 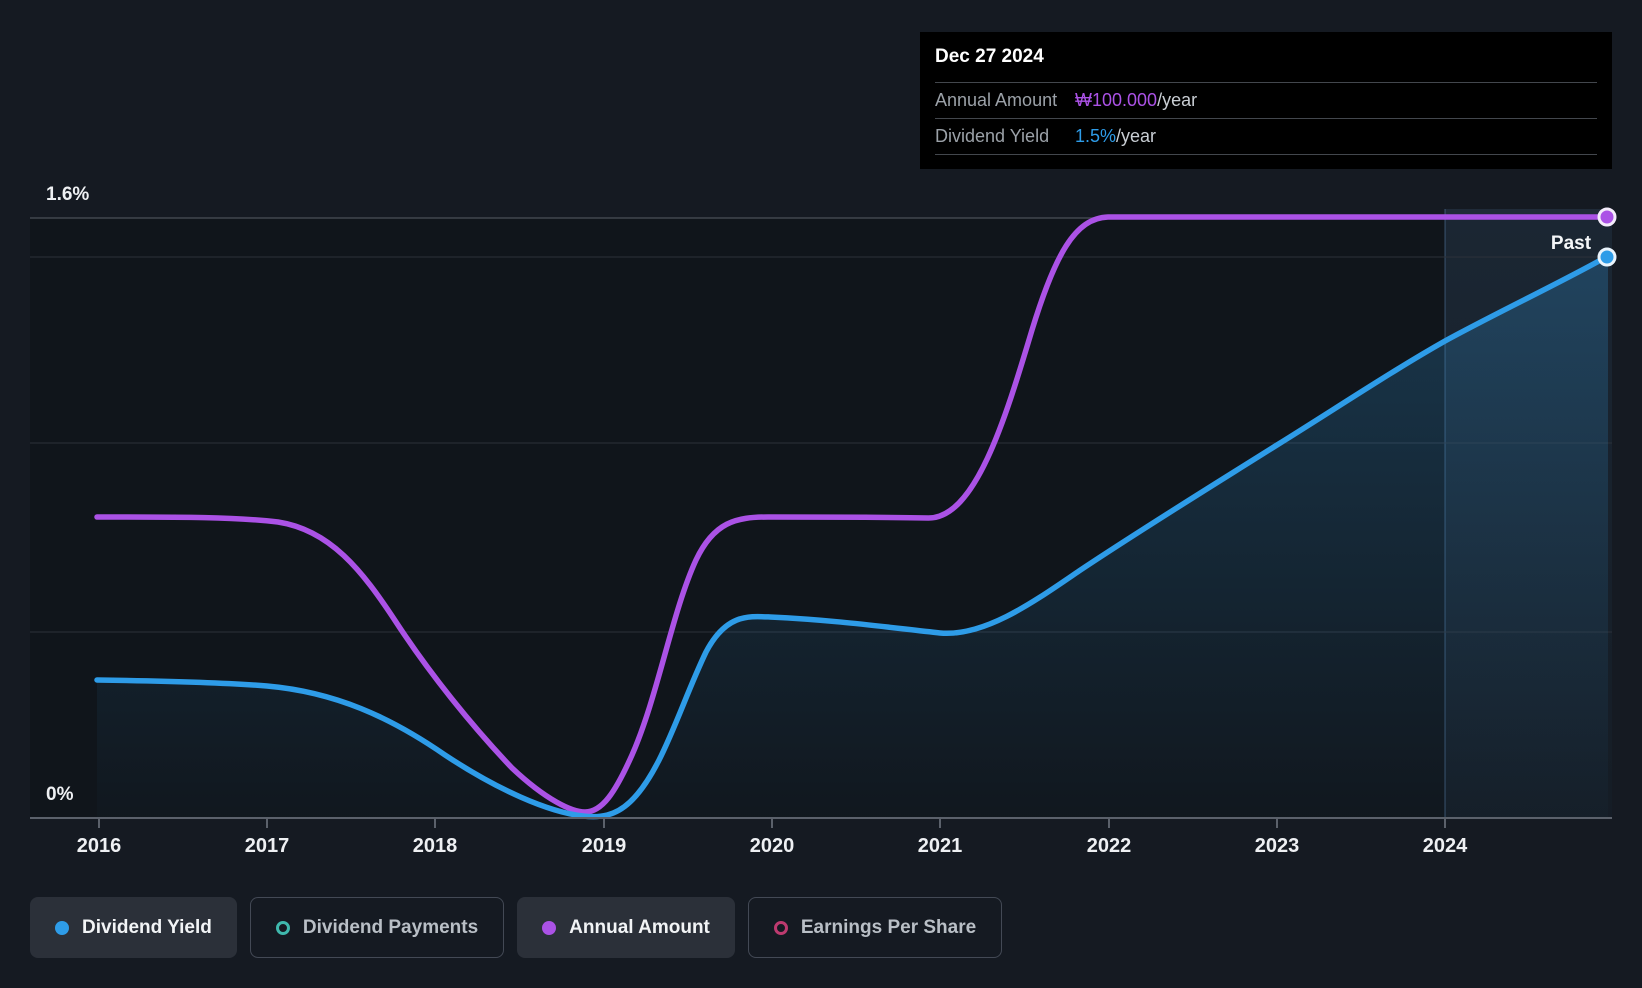 I want to click on tooltip-annual-amount-label: Annual Amount, so click(x=996, y=100).